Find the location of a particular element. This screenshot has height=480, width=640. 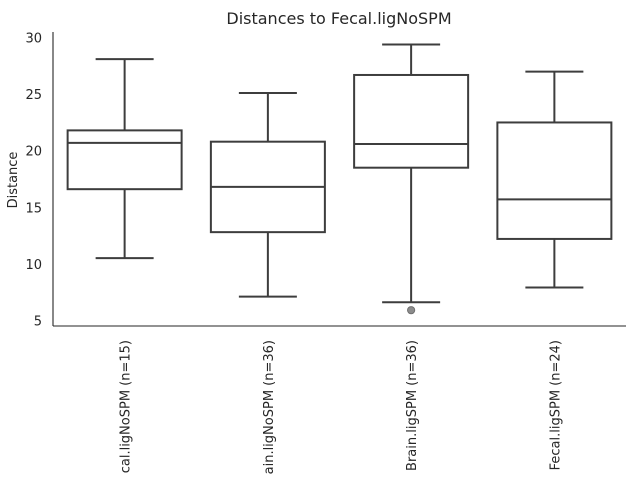

y-axis-label: Distance is located at coordinates (13, 180).